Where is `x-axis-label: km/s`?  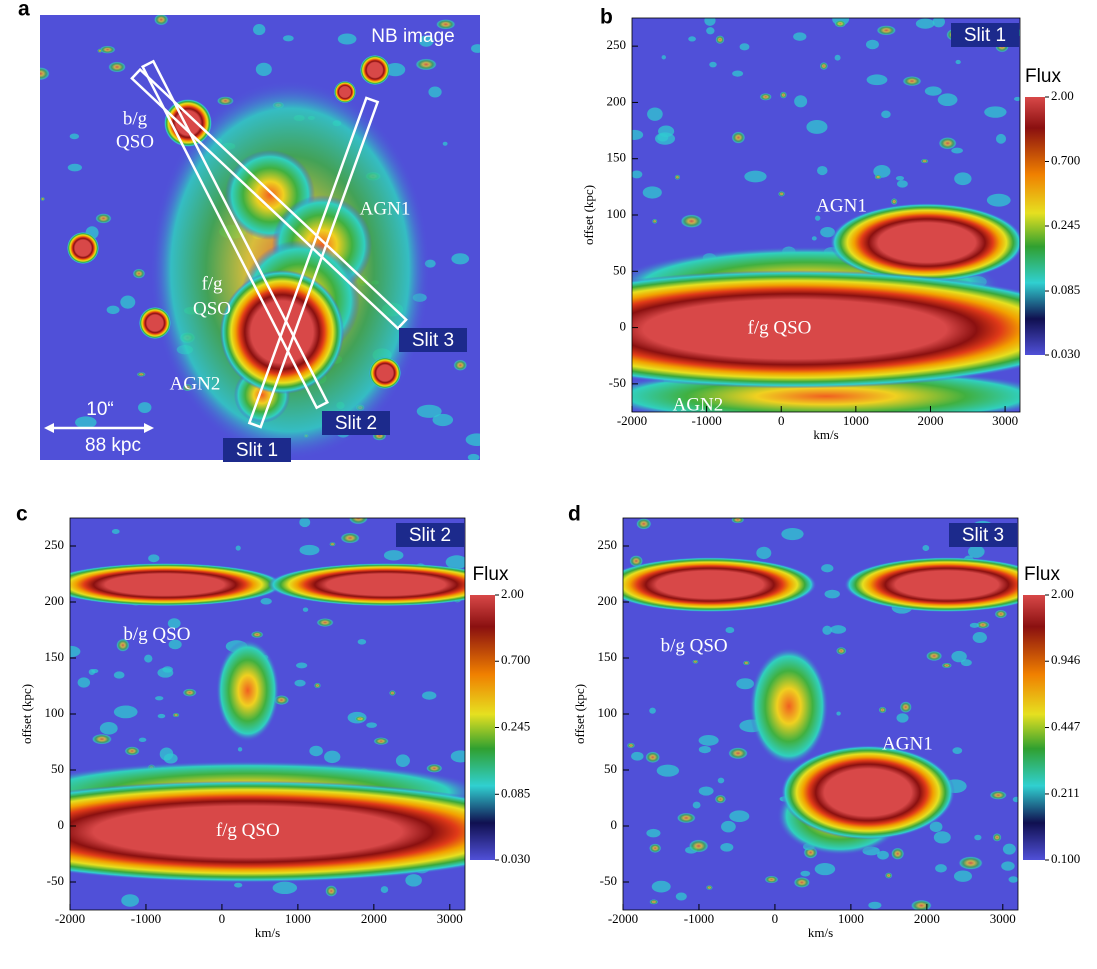 x-axis-label: km/s is located at coordinates (267, 932).